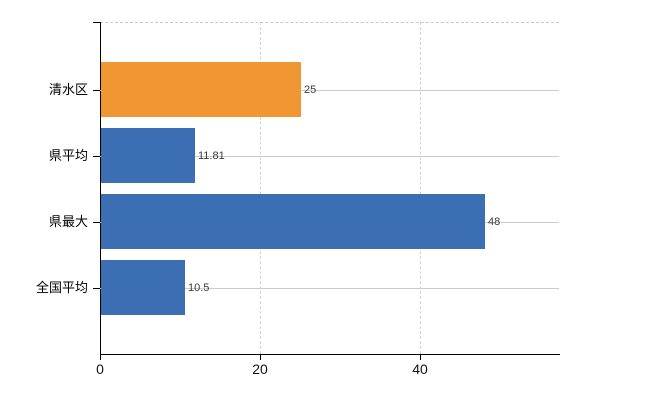 This screenshot has height=400, width=650. I want to click on value-label: 48, so click(494, 222).